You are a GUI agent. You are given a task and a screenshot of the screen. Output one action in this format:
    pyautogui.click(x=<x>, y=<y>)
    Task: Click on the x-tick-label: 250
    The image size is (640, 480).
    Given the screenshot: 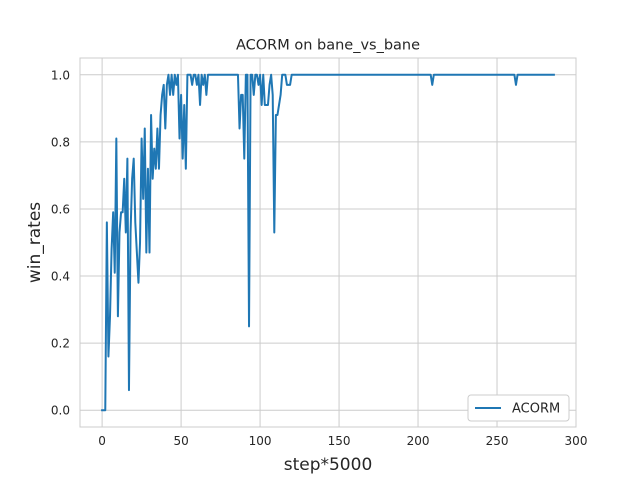 What is the action you would take?
    pyautogui.click(x=497, y=441)
    